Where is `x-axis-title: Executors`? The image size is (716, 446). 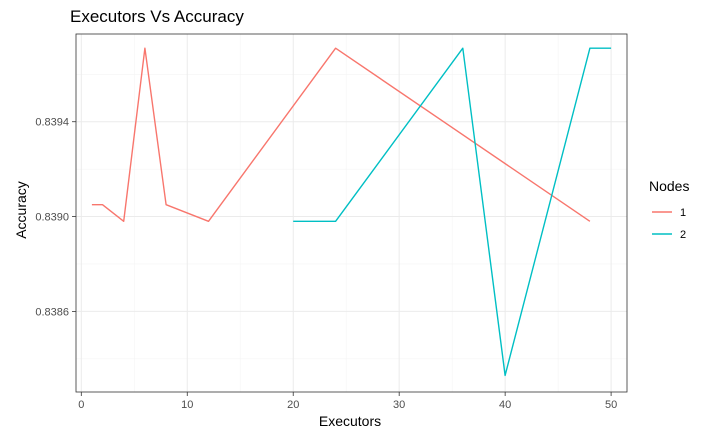
x-axis-title: Executors is located at coordinates (350, 421).